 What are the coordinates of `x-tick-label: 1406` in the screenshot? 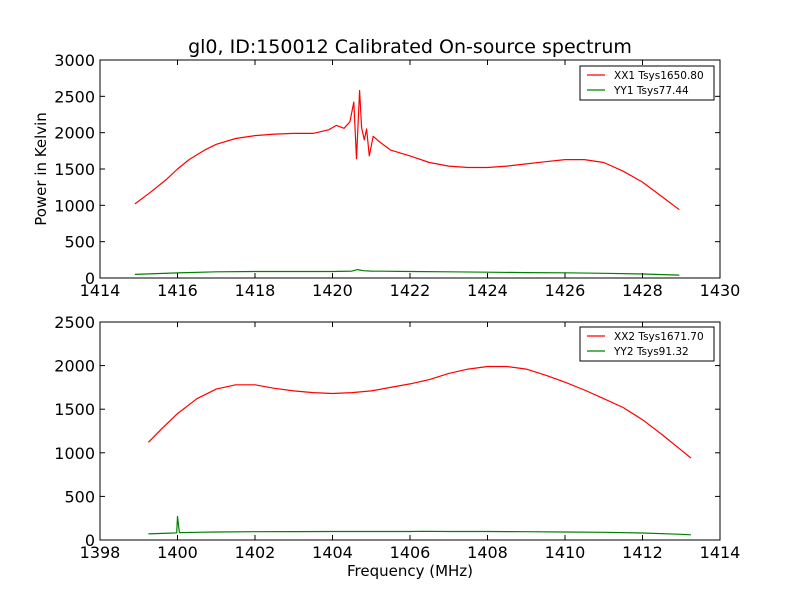 It's located at (410, 552).